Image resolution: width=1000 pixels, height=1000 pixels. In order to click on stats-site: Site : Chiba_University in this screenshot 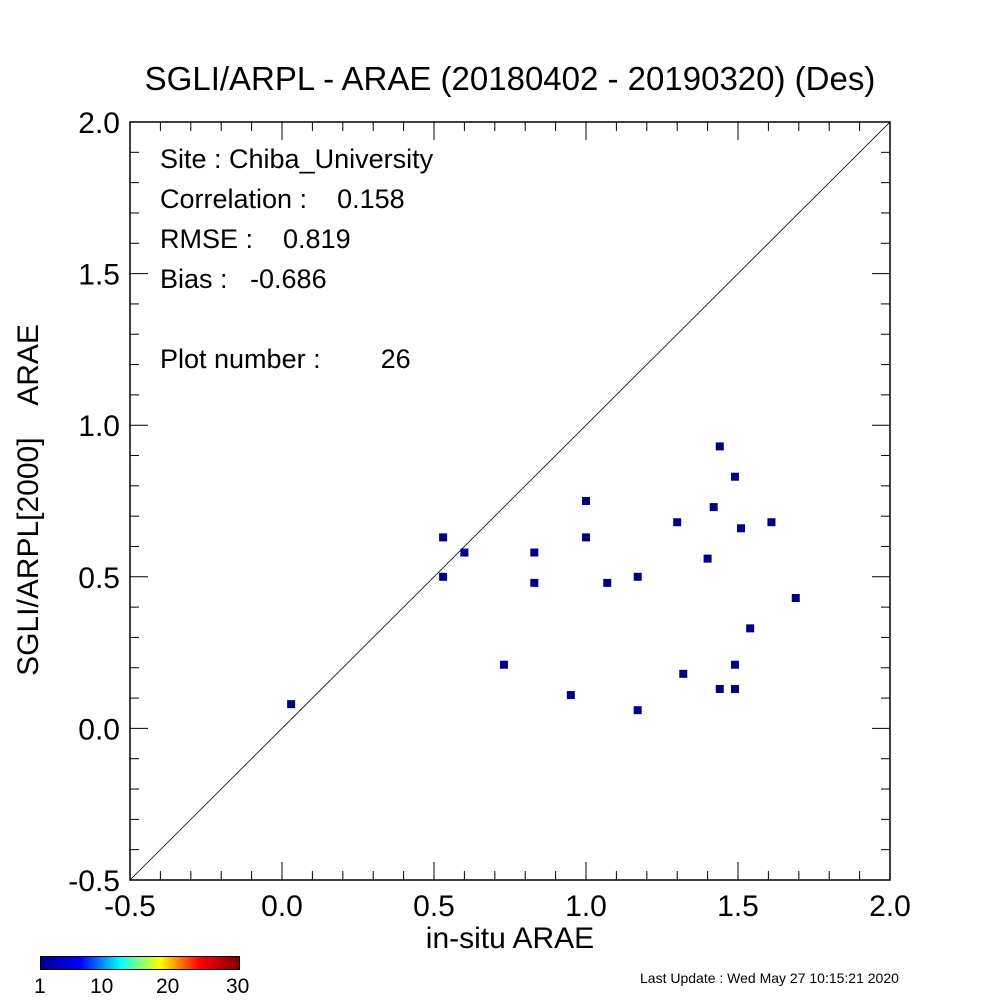, I will do `click(297, 159)`.